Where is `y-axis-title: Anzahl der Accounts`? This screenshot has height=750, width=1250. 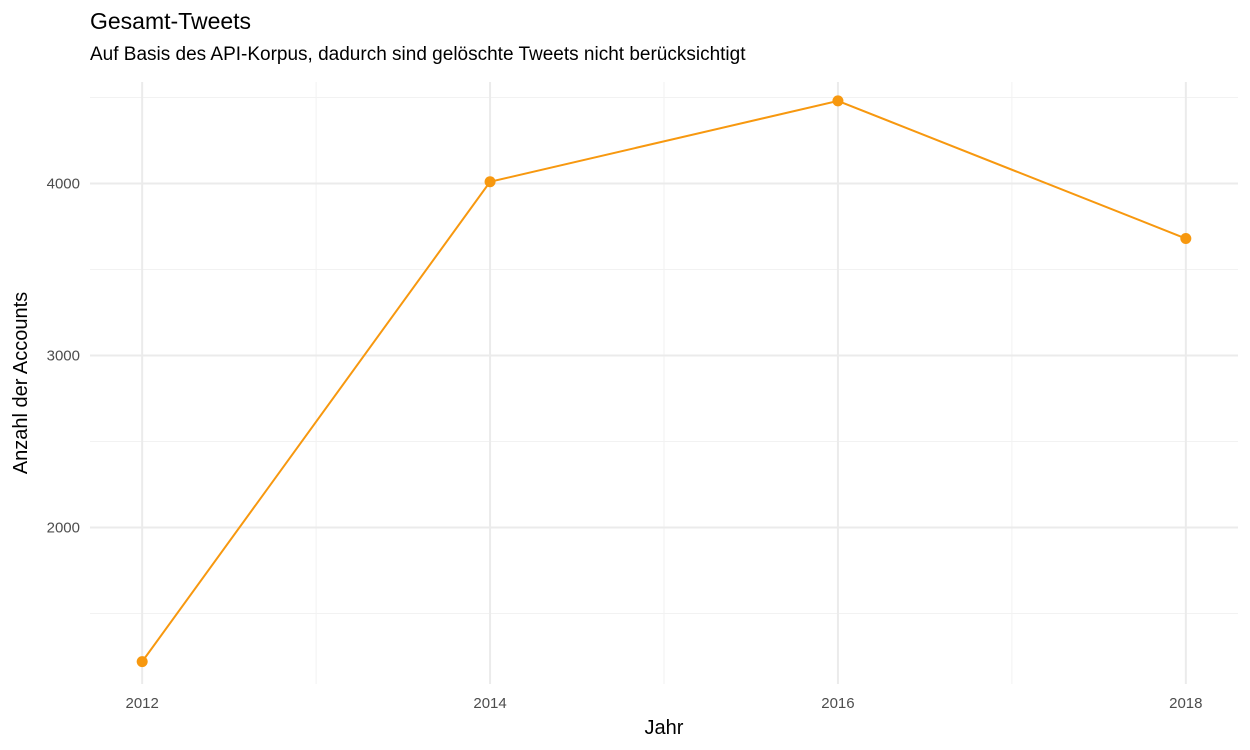 y-axis-title: Anzahl der Accounts is located at coordinates (21, 383).